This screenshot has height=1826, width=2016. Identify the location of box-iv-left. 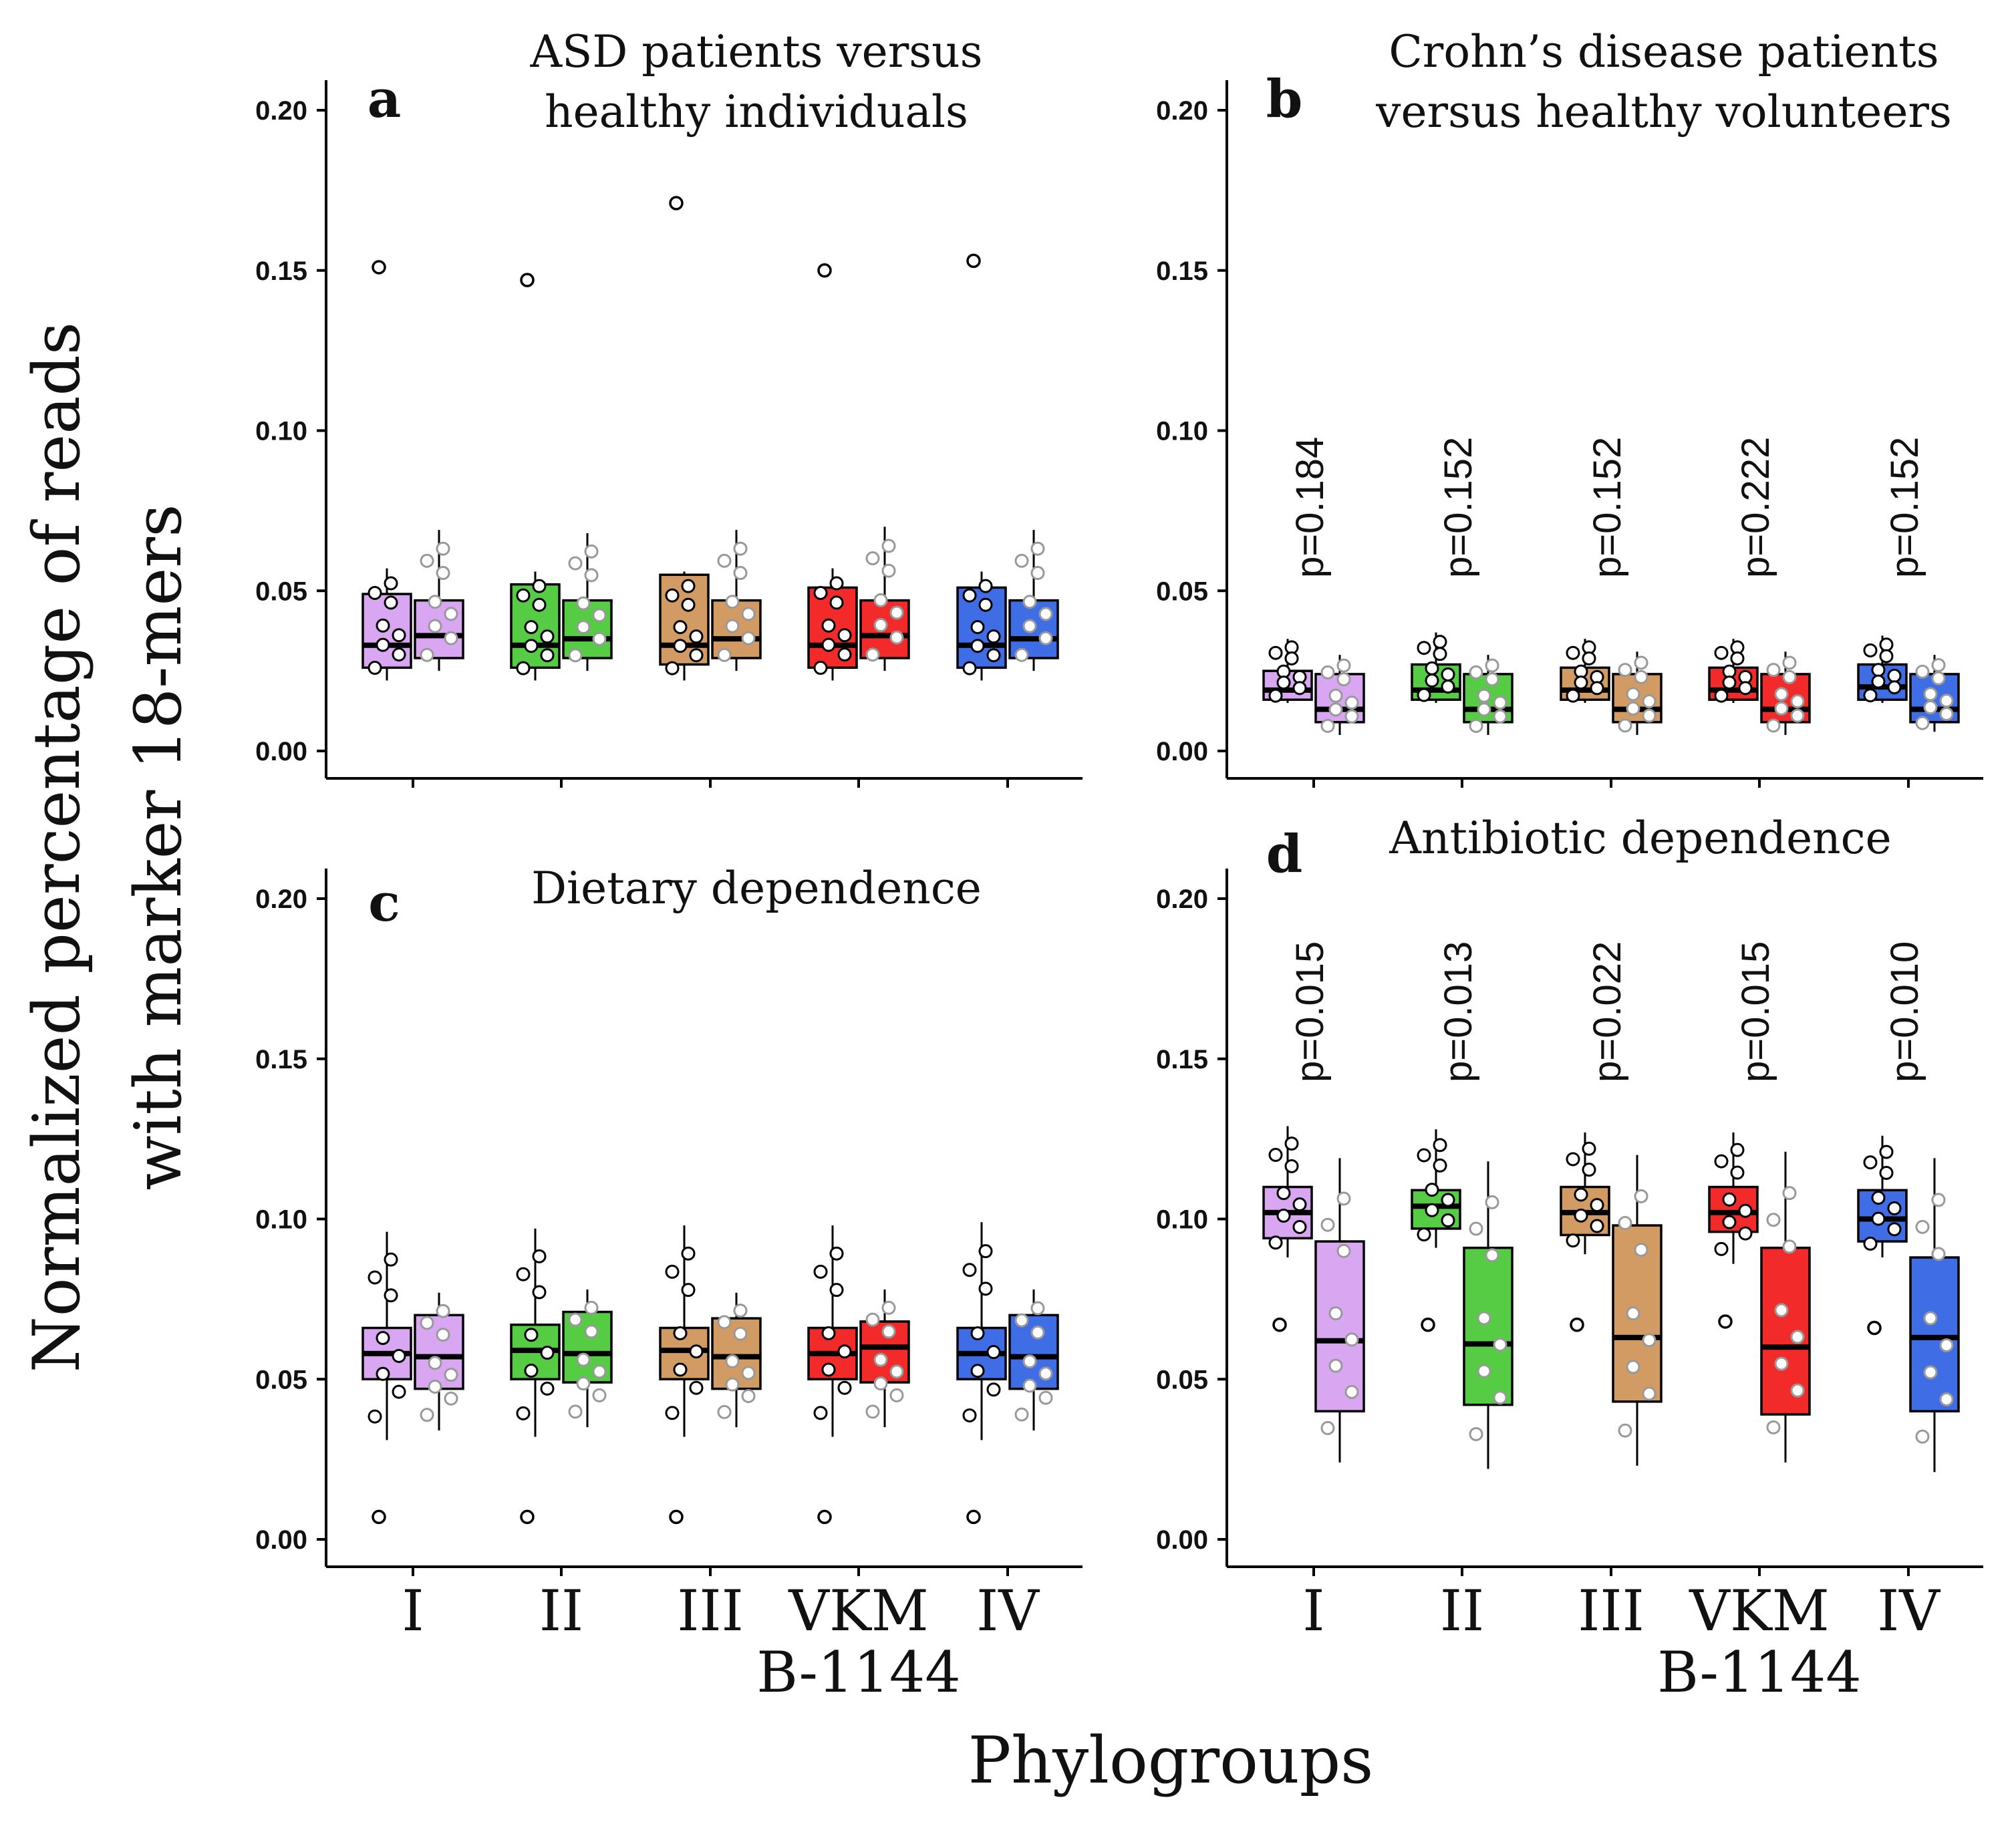
(981, 467).